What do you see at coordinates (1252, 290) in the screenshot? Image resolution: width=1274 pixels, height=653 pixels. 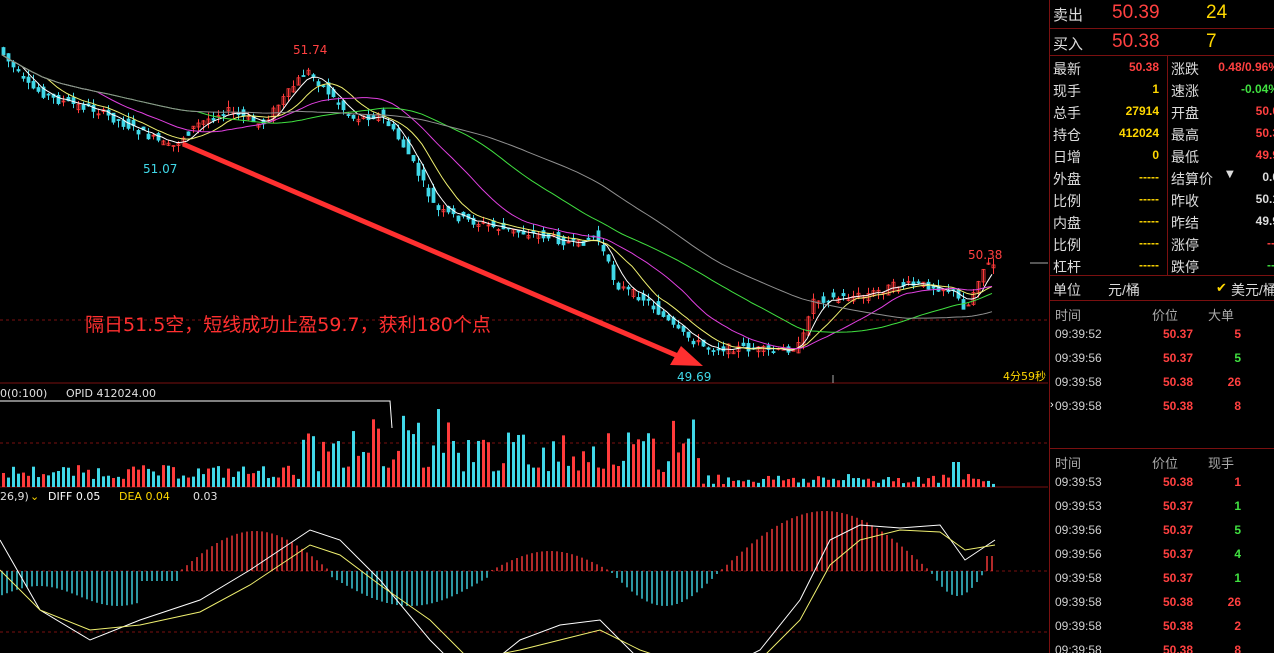 I see `currency-toggle: 美元/桶` at bounding box center [1252, 290].